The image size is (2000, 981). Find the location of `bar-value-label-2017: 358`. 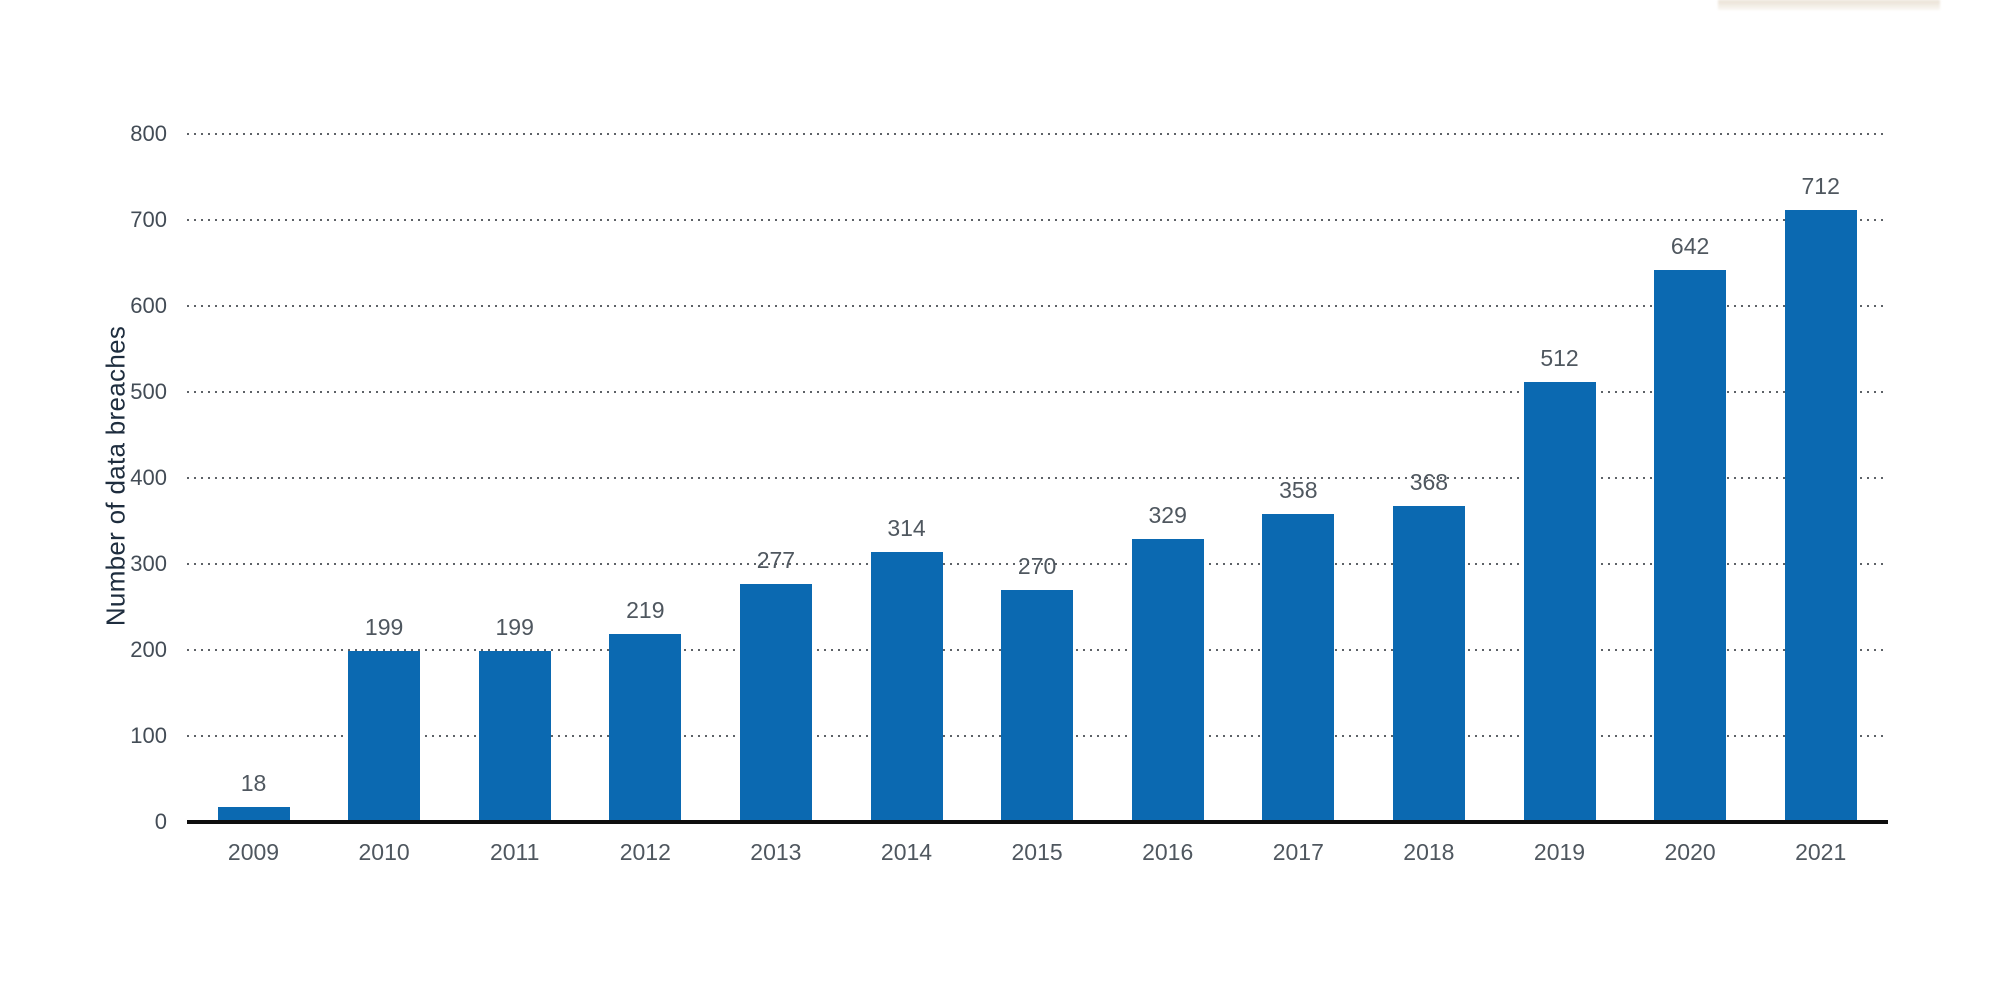

bar-value-label-2017: 358 is located at coordinates (1298, 490).